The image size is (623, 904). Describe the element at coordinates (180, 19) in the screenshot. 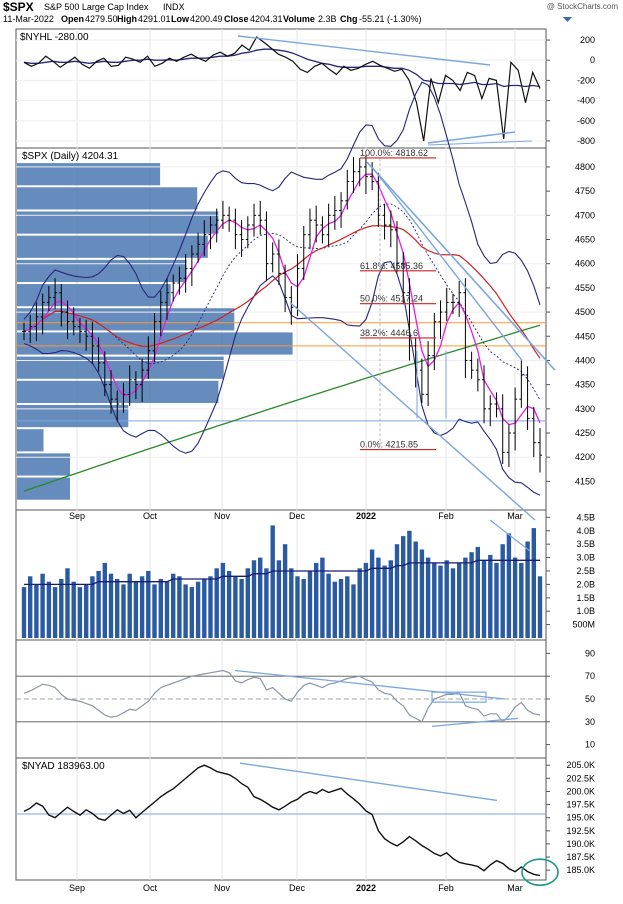

I see `header-low-label: Low` at that location.